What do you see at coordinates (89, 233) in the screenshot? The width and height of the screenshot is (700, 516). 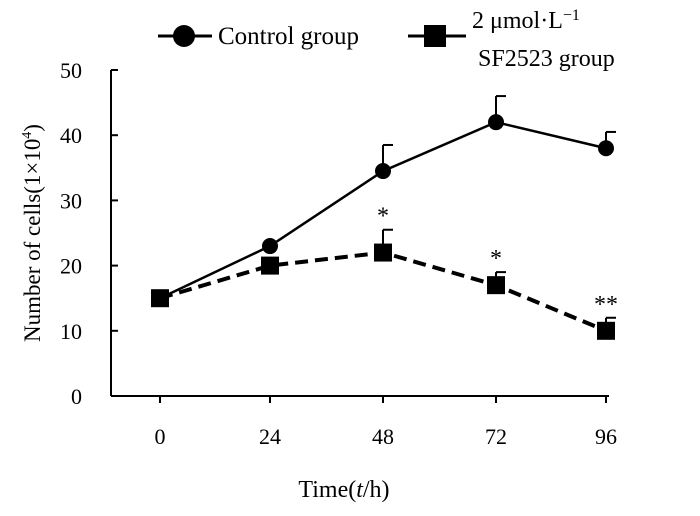 I see `y-ticks: 0 10 20 30 40 50` at bounding box center [89, 233].